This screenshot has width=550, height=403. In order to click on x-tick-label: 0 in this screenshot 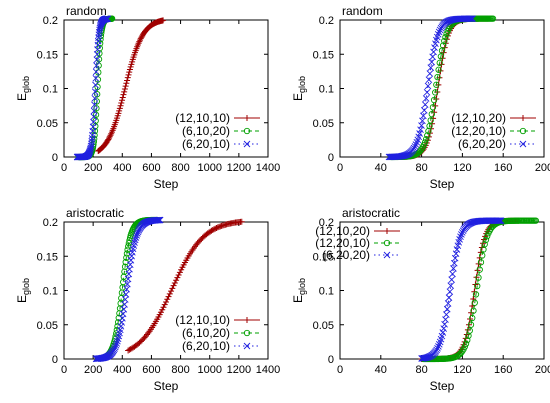, I will do `click(340, 370)`.